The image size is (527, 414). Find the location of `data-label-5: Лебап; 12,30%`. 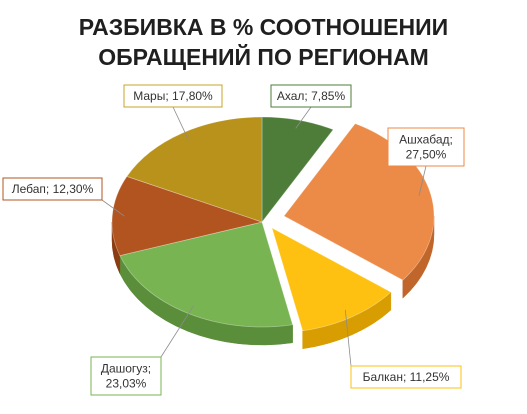

data-label-5: Лебап; 12,30% is located at coordinates (53, 189).